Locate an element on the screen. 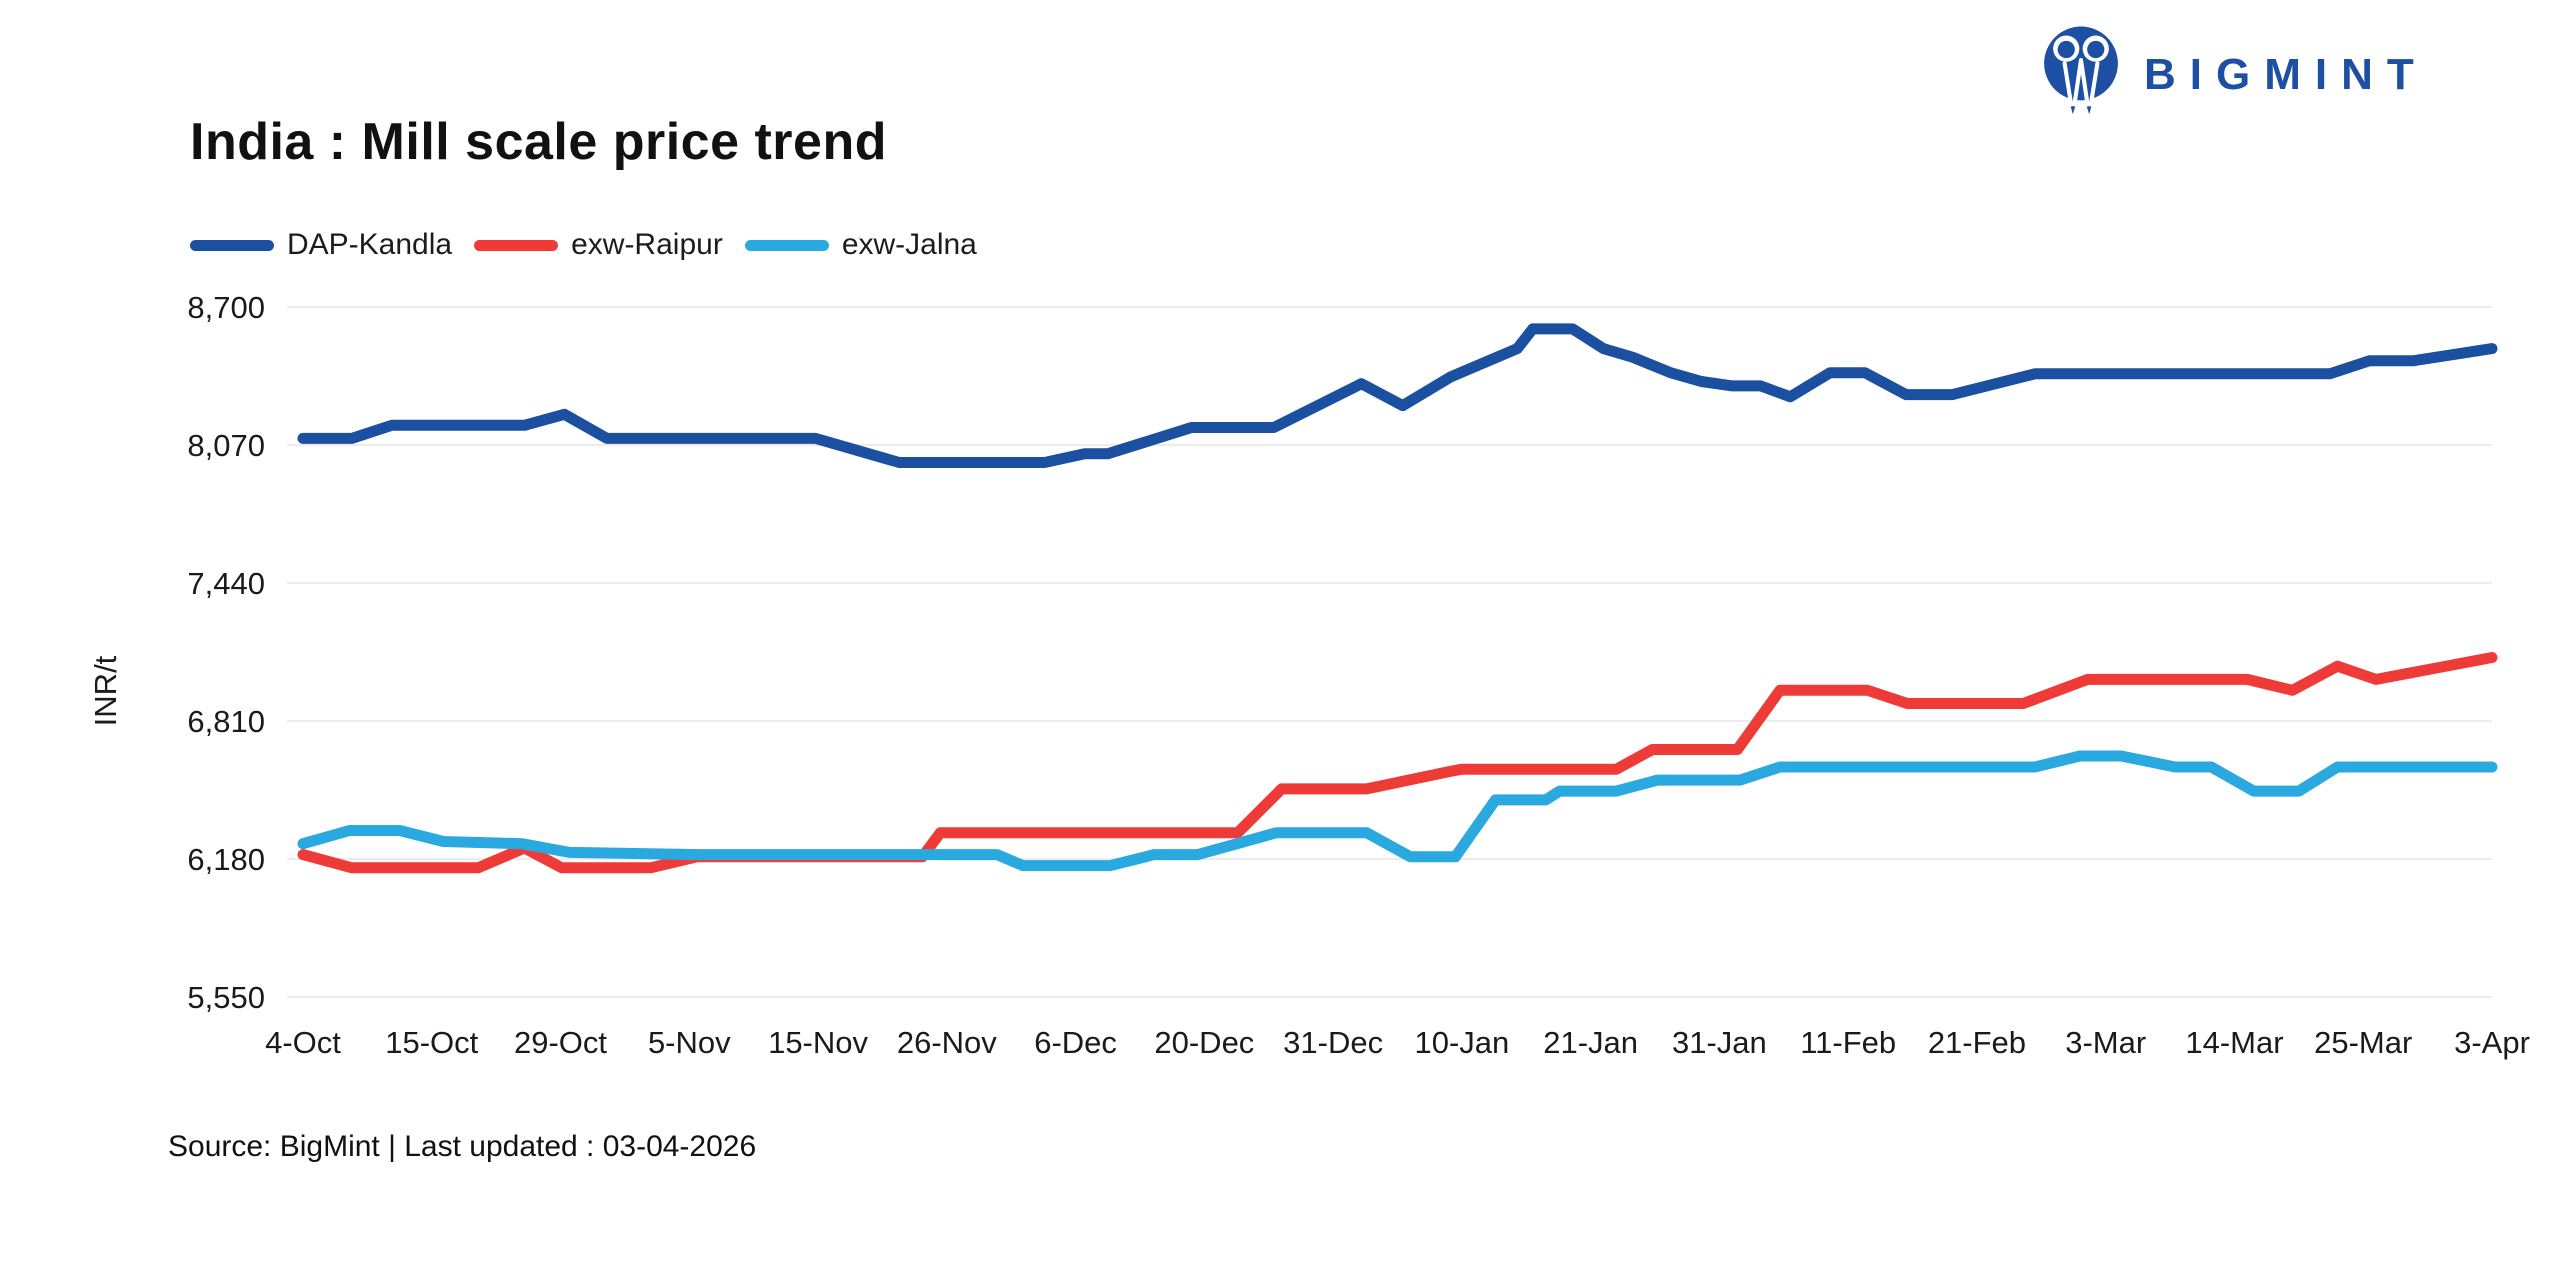 The image size is (2560, 1283). y-tick-label: 5,550 is located at coordinates (226, 997).